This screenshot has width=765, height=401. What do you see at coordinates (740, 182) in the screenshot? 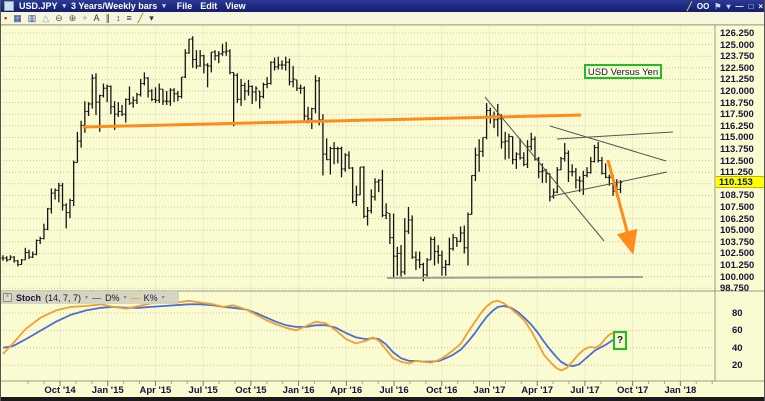
I see `current-price-tag: 110.153` at bounding box center [740, 182].